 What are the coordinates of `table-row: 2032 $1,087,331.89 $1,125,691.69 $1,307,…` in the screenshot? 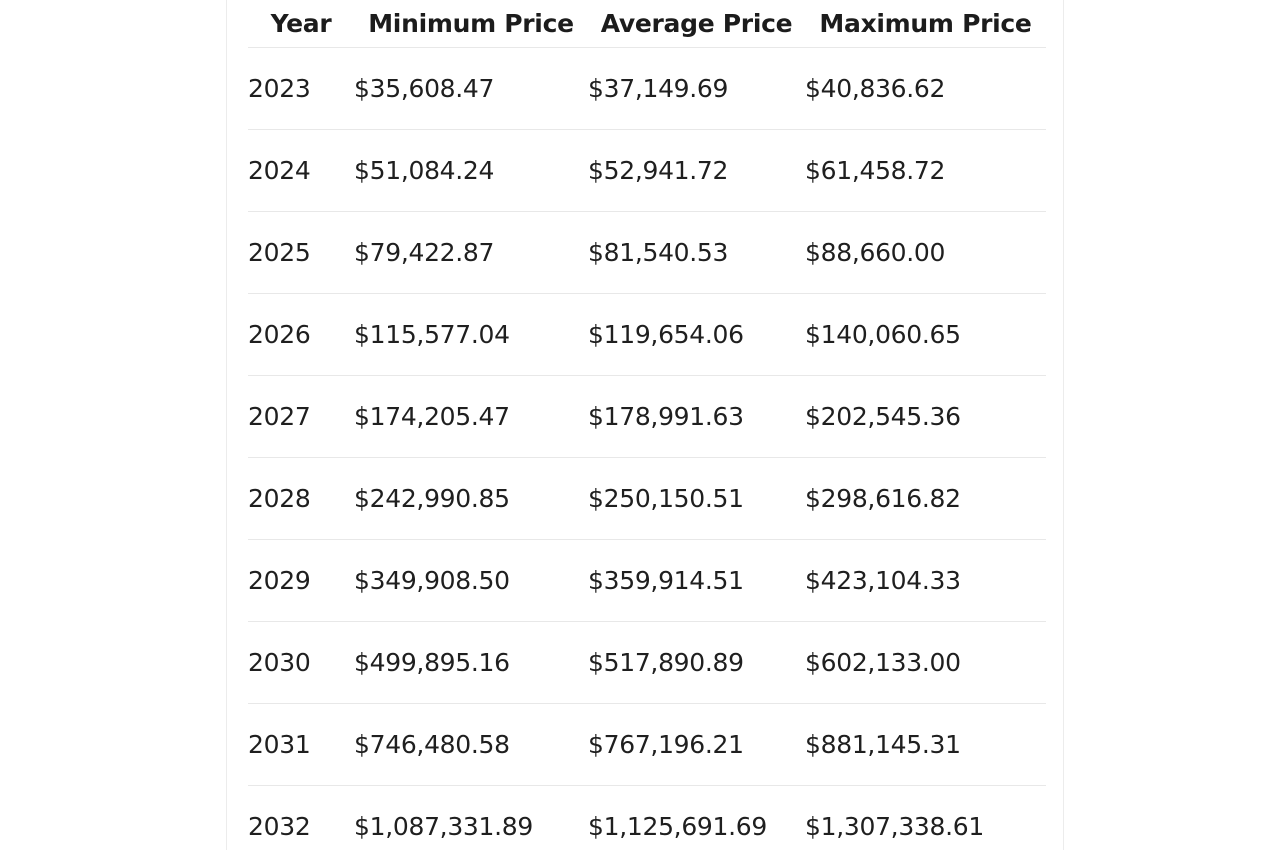 It's located at (647, 817).